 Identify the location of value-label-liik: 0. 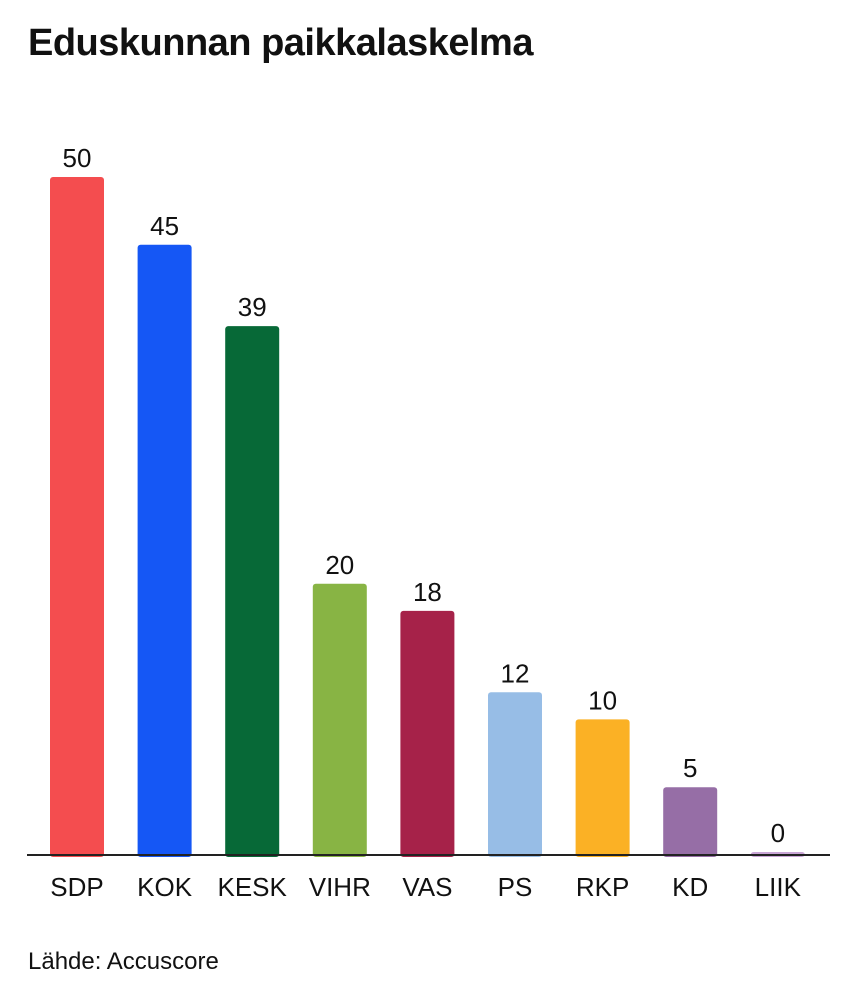
(778, 833).